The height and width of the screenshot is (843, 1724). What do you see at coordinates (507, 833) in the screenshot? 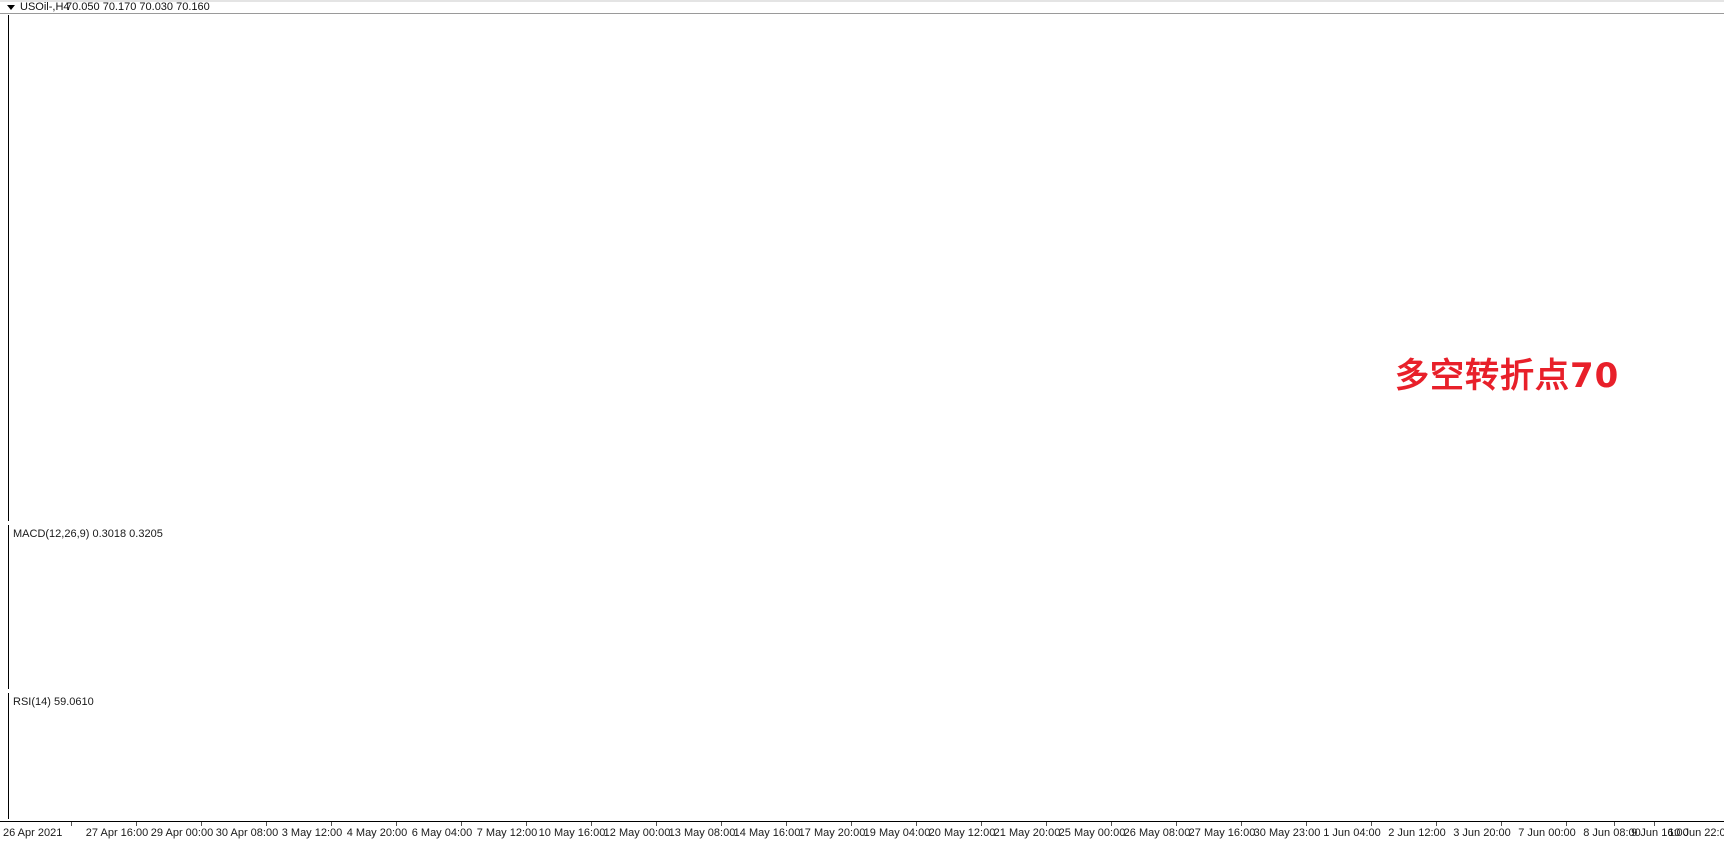
I see `time-axis-label: 7 May 12:00` at bounding box center [507, 833].